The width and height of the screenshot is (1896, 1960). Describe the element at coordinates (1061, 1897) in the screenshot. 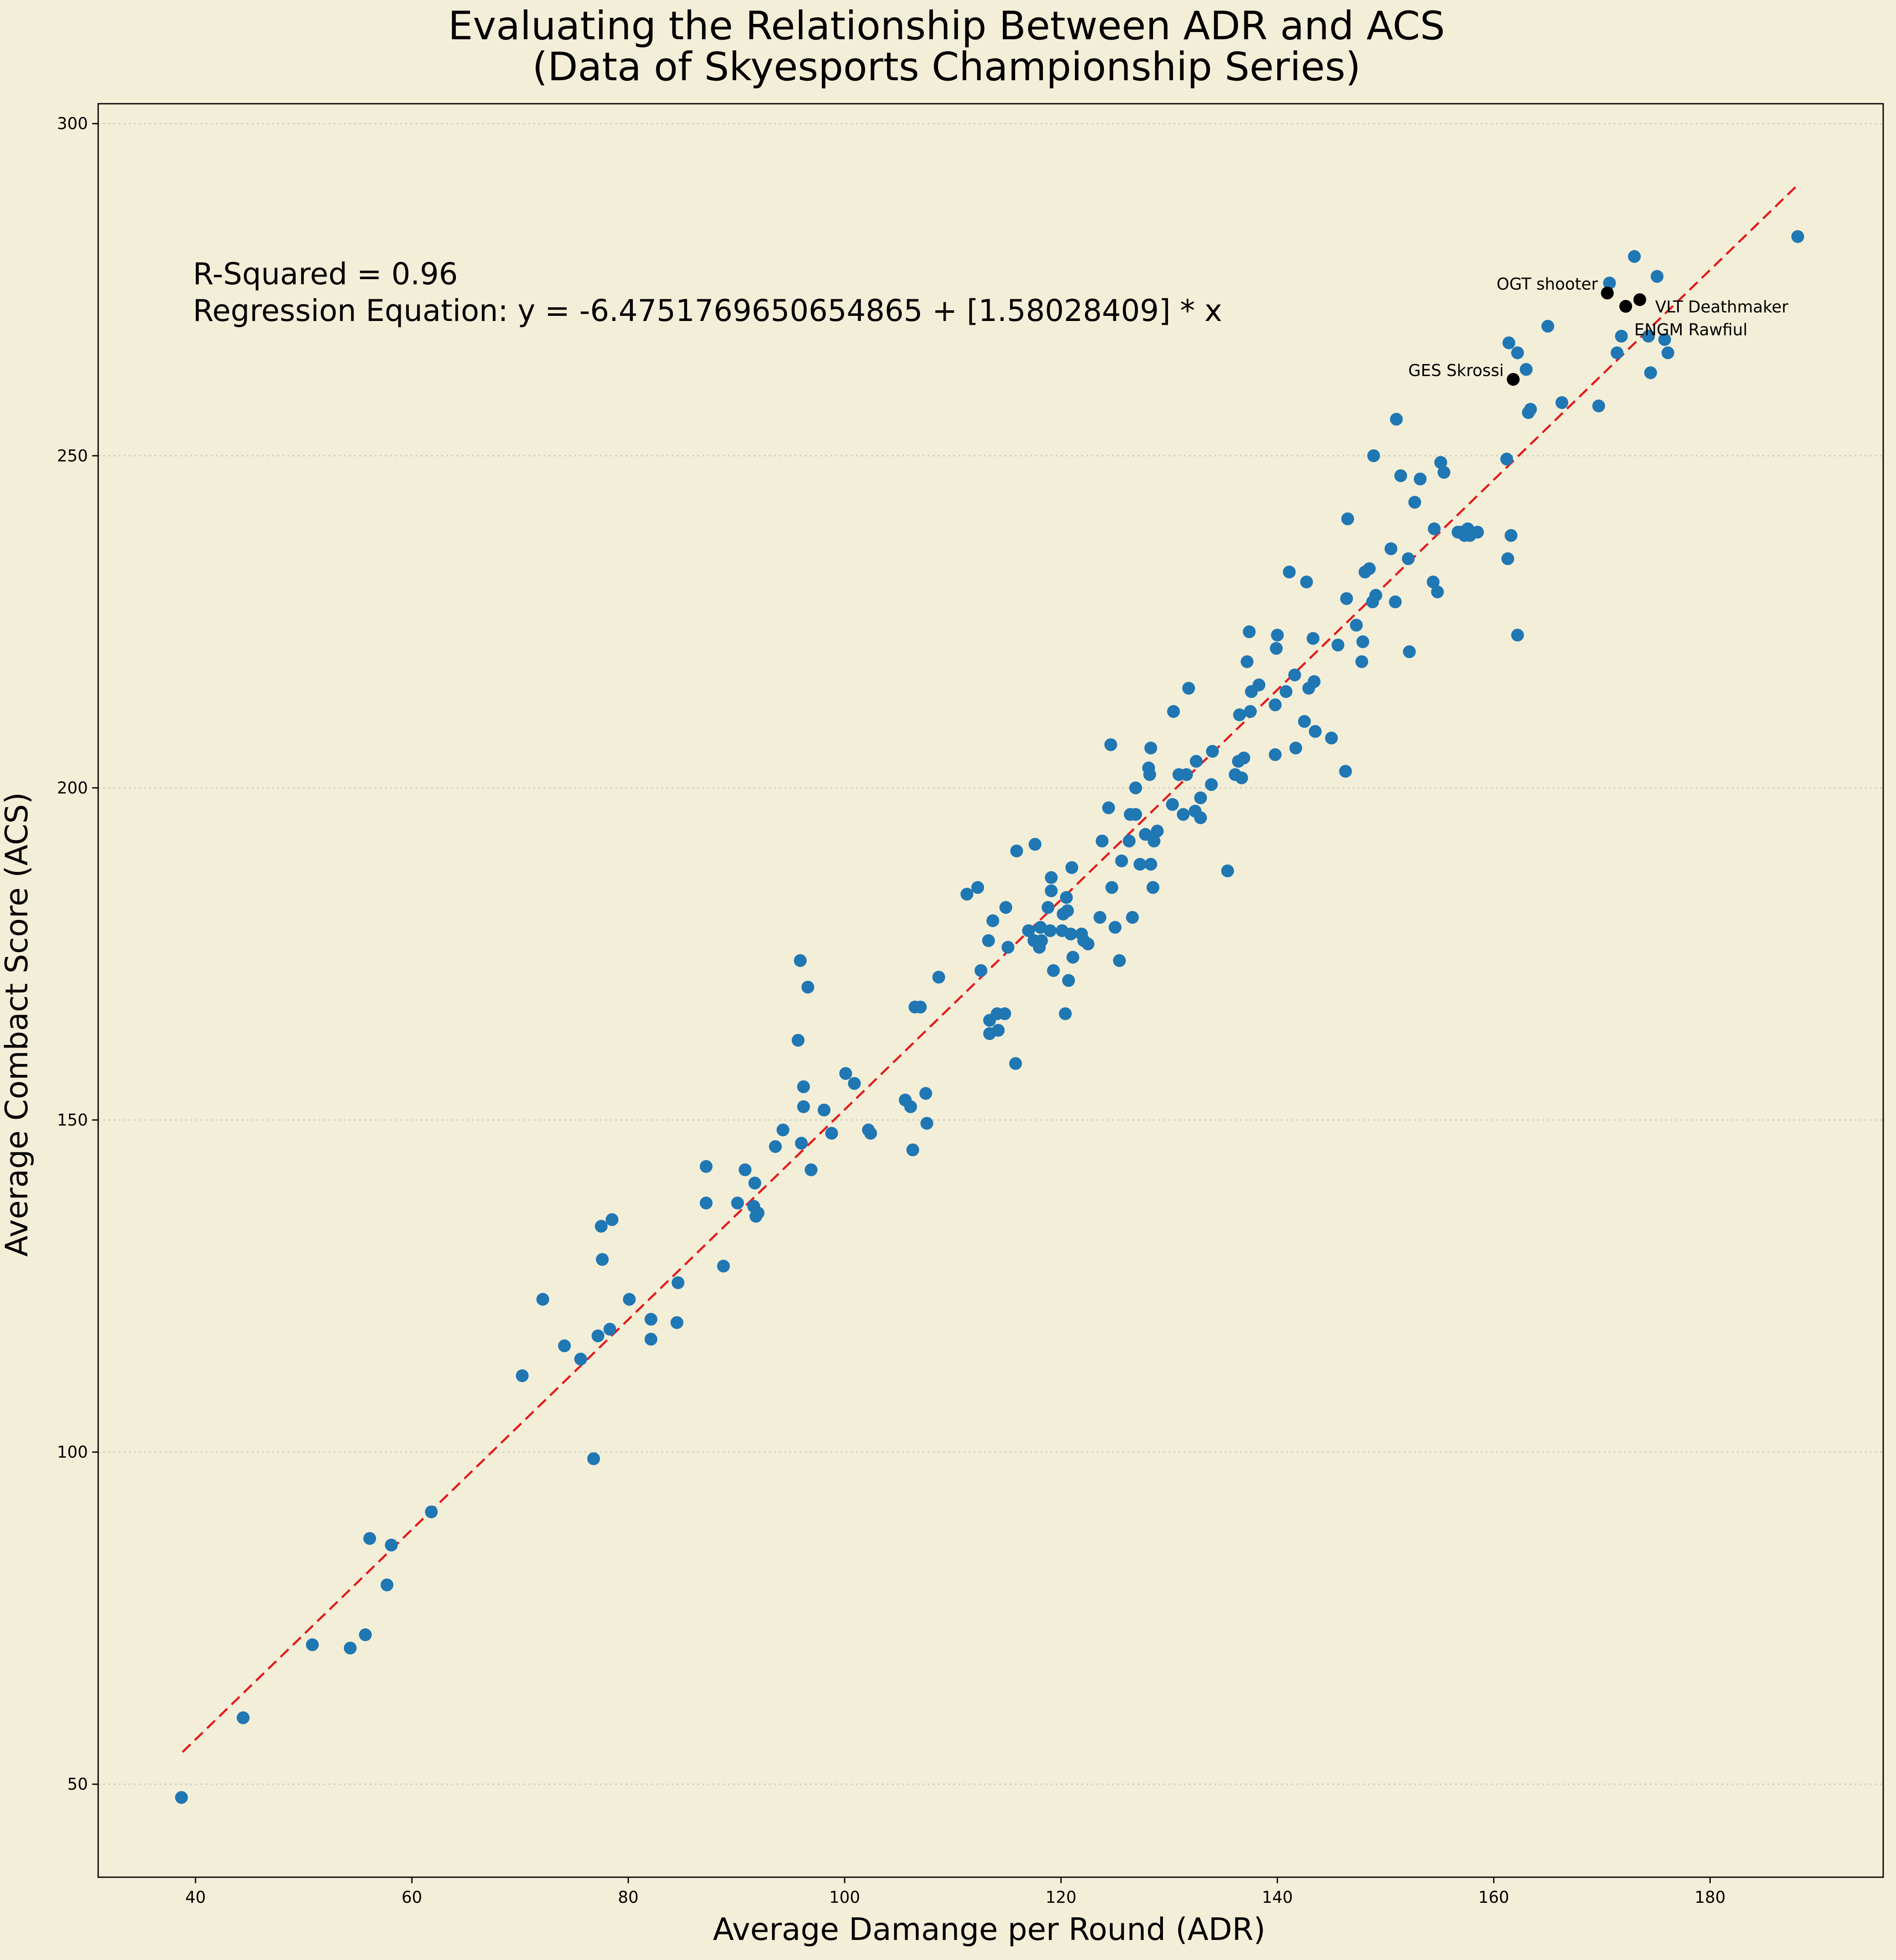

I see `x-tick-label: 120` at that location.